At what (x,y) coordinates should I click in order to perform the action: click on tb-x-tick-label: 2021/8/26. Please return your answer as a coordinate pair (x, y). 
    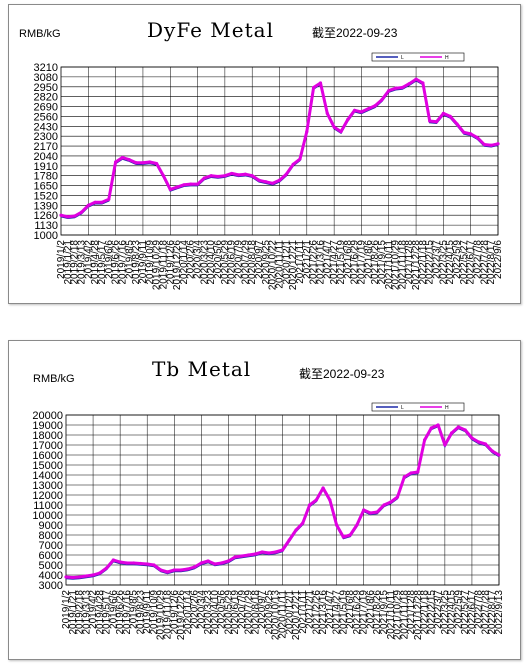
    Looking at the image, I should click on (377, 612).